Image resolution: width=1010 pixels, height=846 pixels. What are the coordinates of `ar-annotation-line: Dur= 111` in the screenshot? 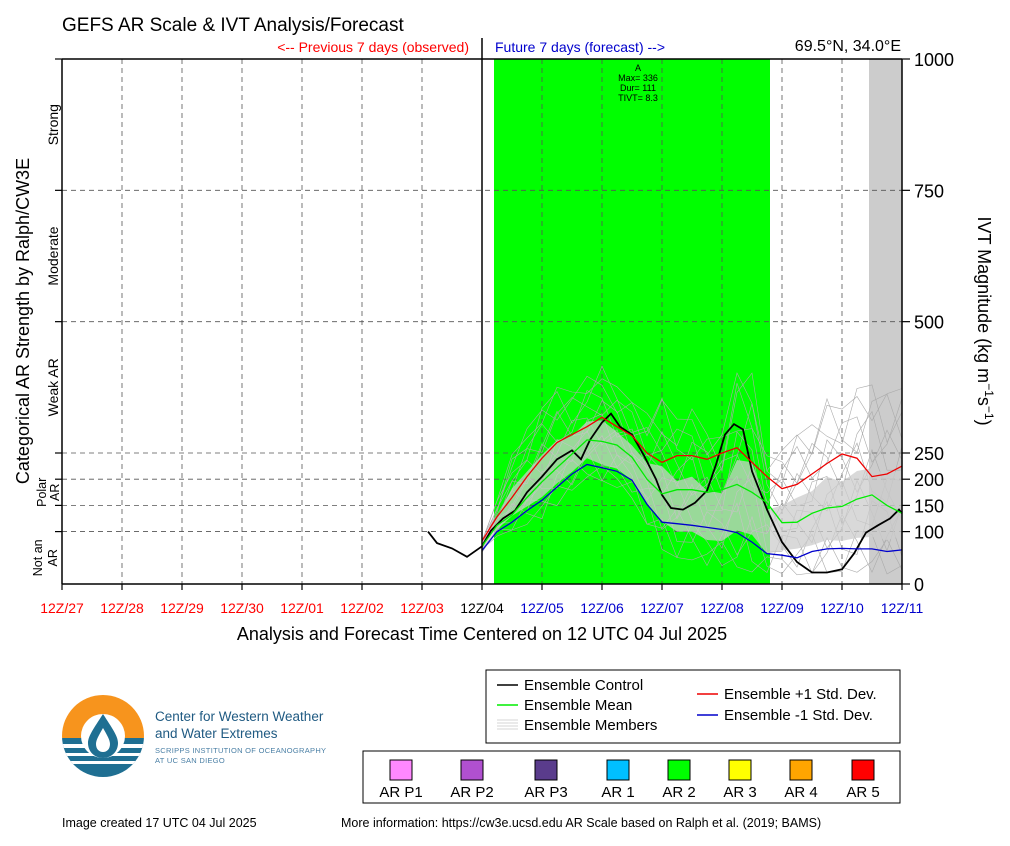 It's located at (638, 88).